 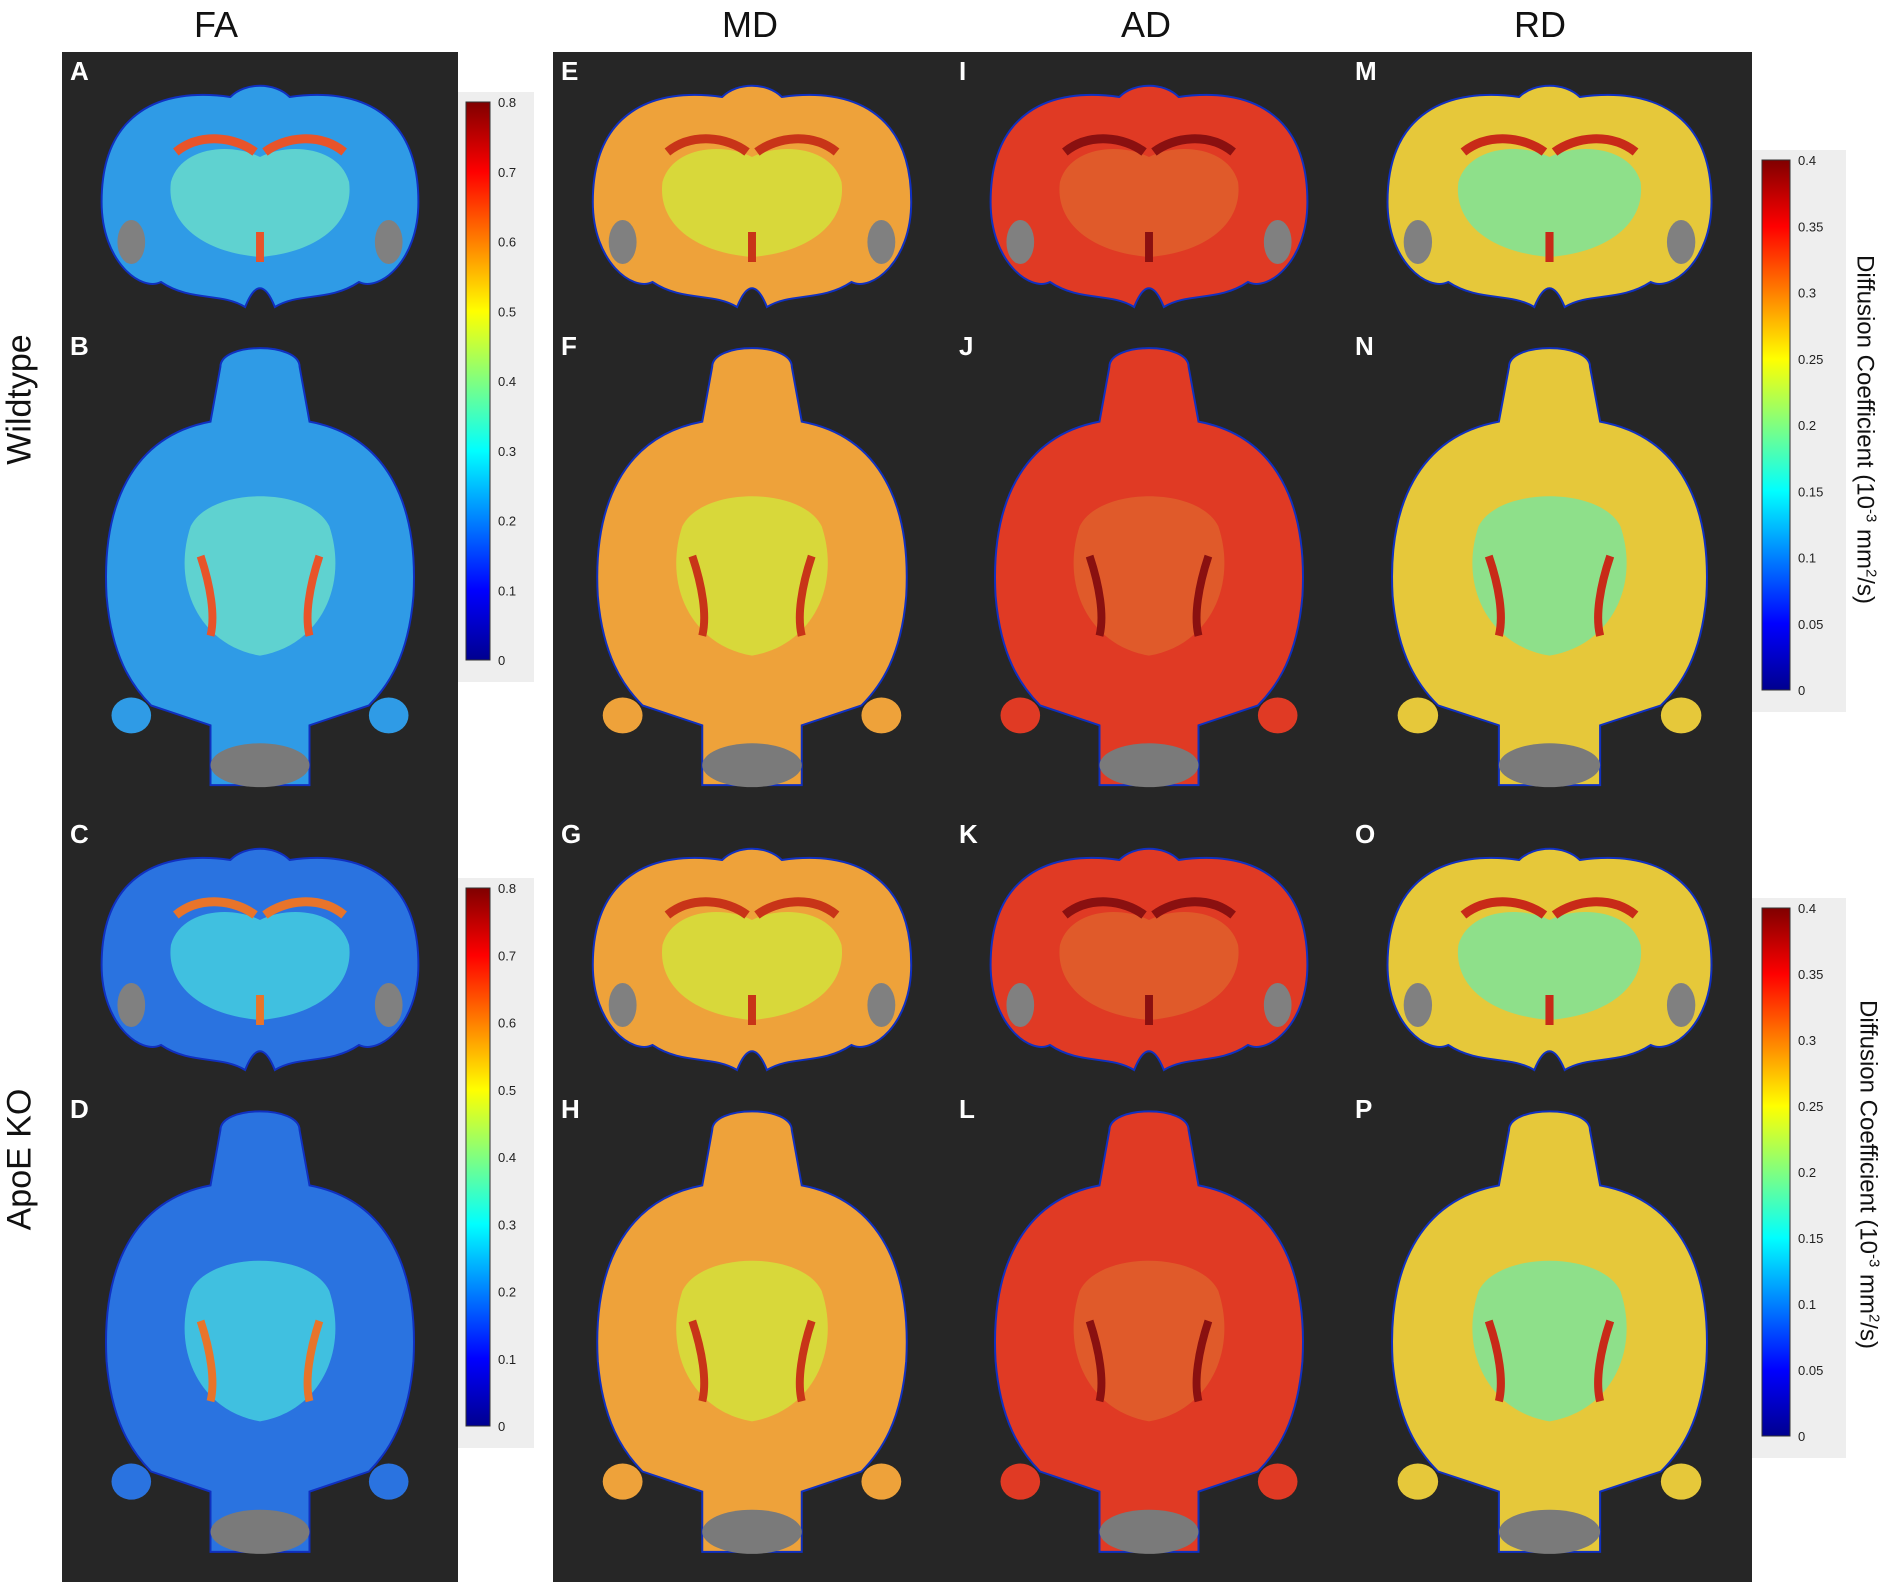 I want to click on diffusion-title-text: Diffusion Coefficient (10, so click(x=1865, y=382).